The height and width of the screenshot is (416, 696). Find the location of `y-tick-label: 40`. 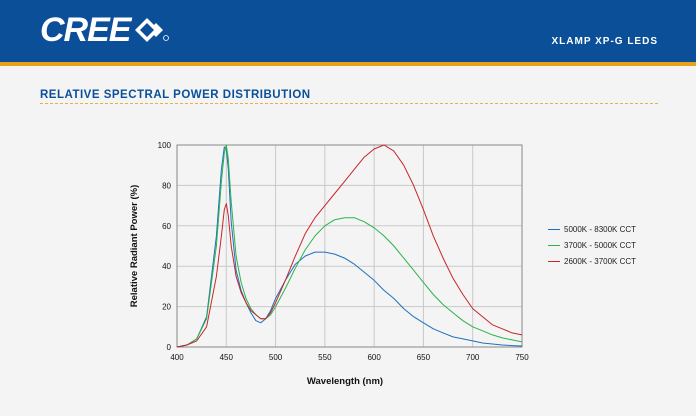

y-tick-label: 40 is located at coordinates (166, 266).